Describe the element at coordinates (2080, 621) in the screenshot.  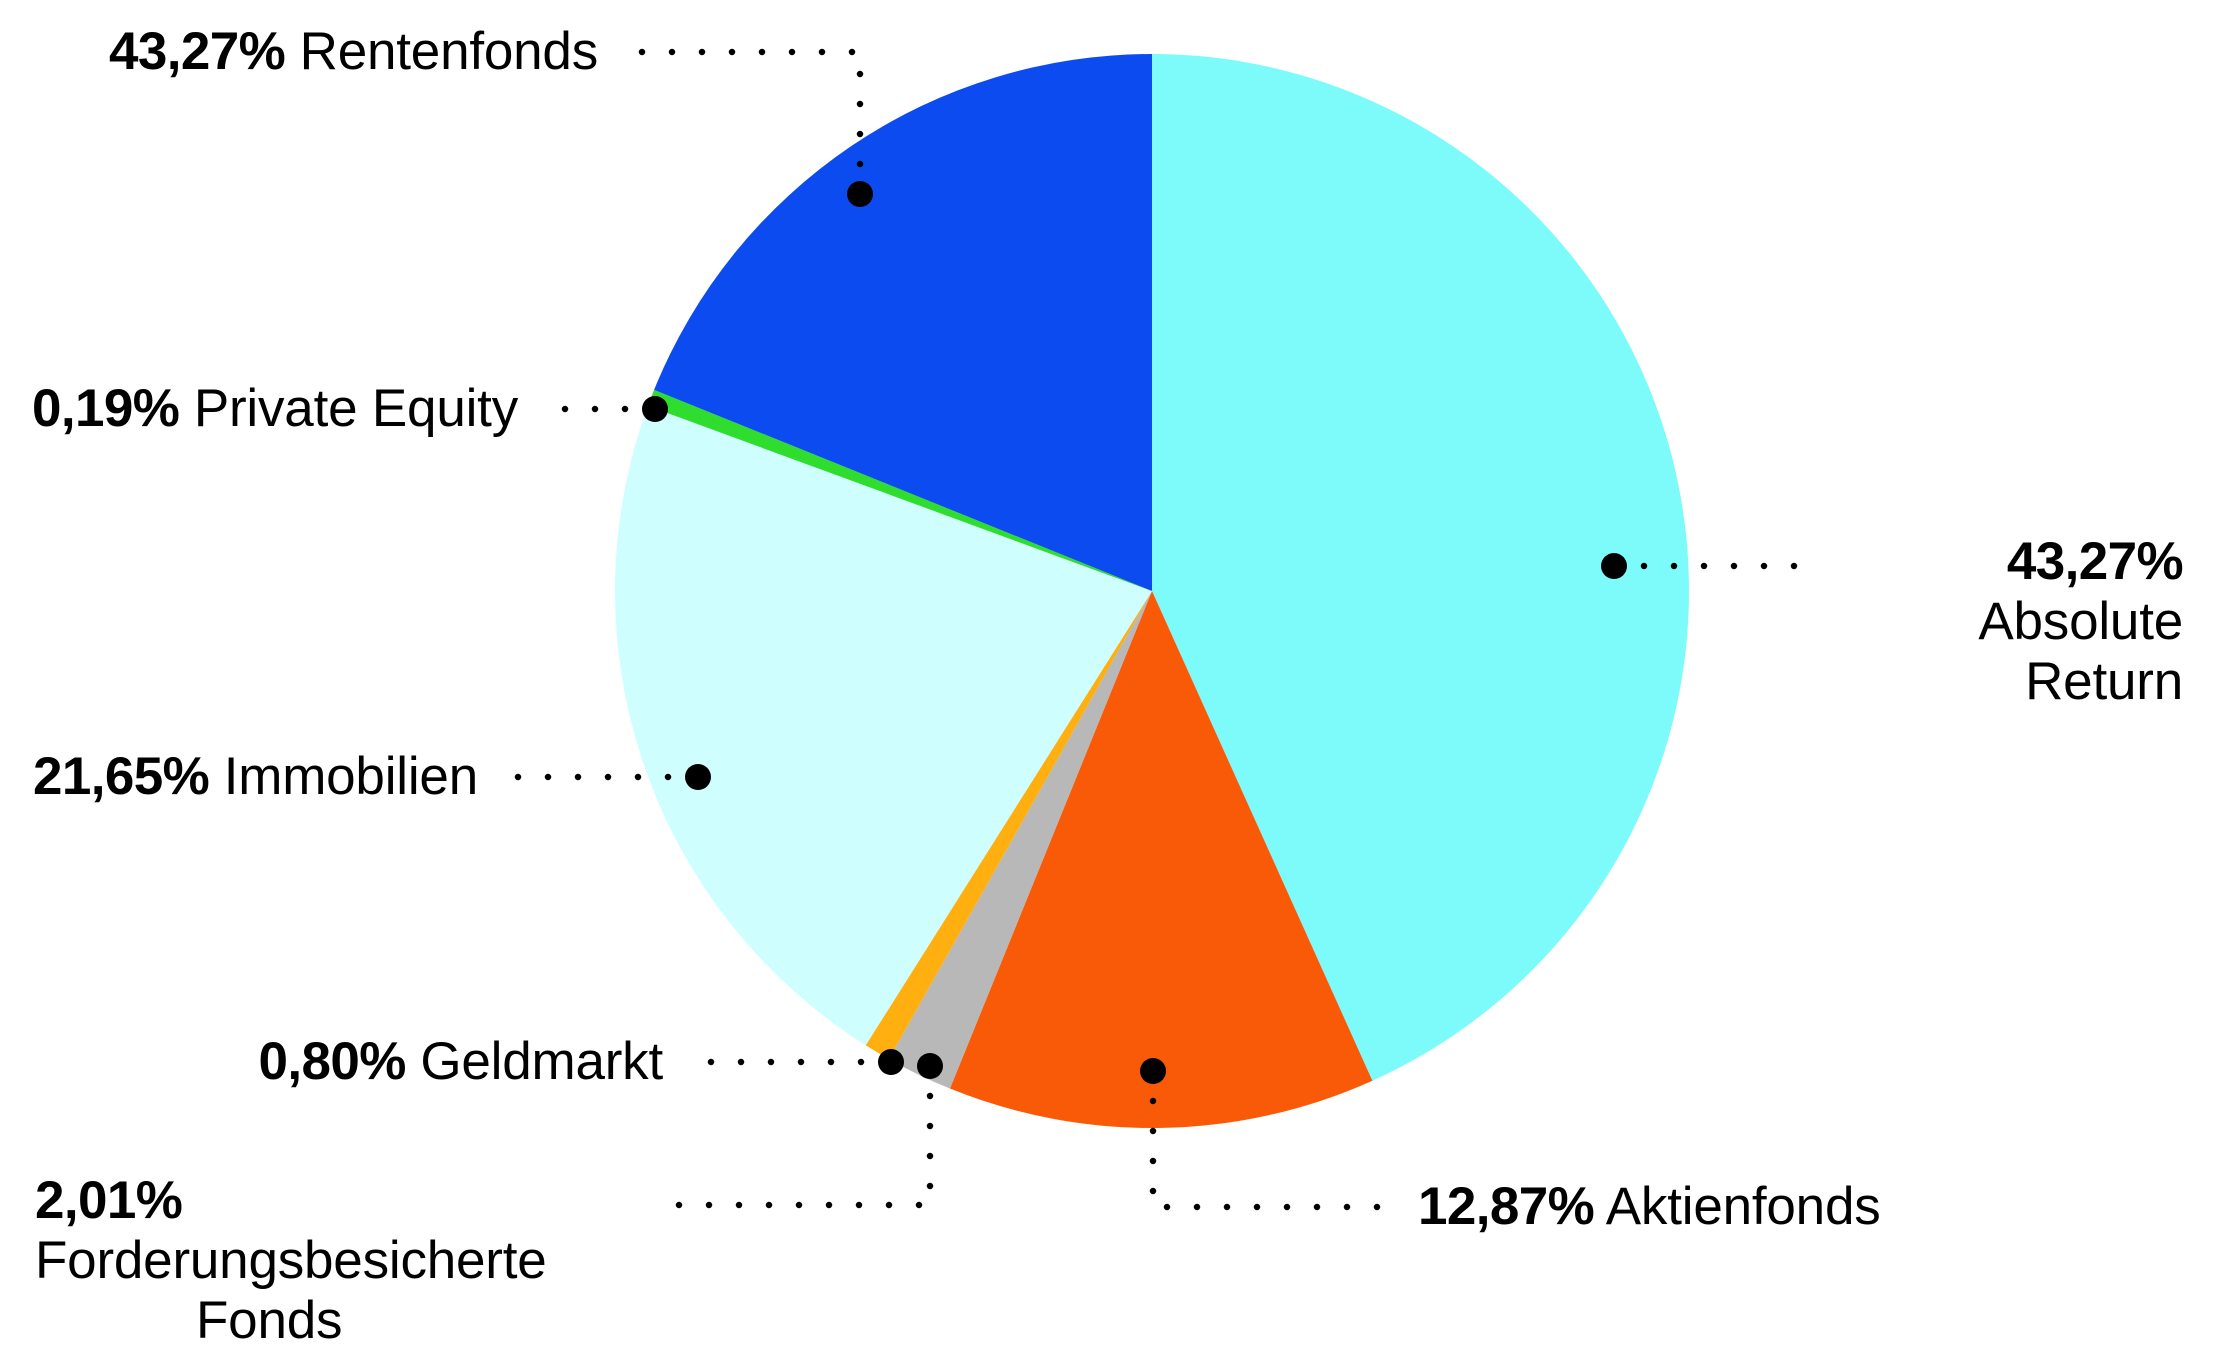
I see `callout-name-absolute-return: Absolute` at that location.